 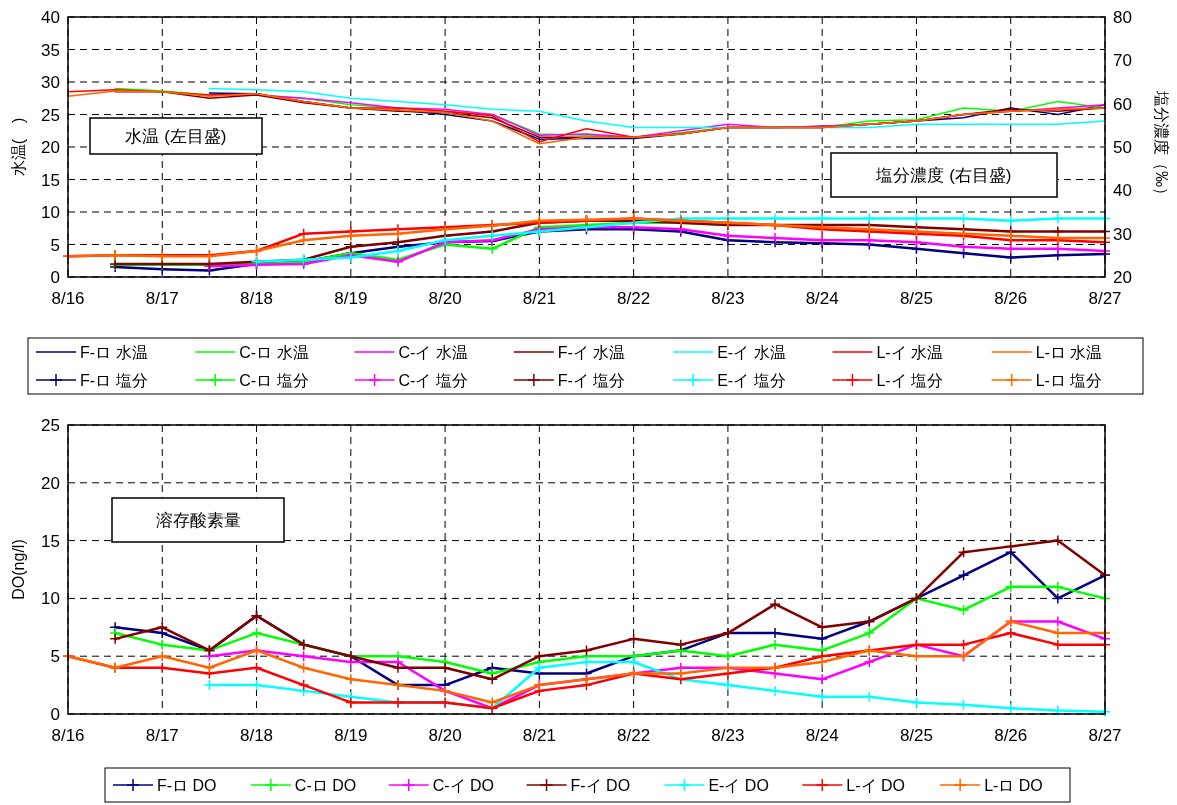 What do you see at coordinates (463, 785) in the screenshot?
I see `legend-label: C-イ DO` at bounding box center [463, 785].